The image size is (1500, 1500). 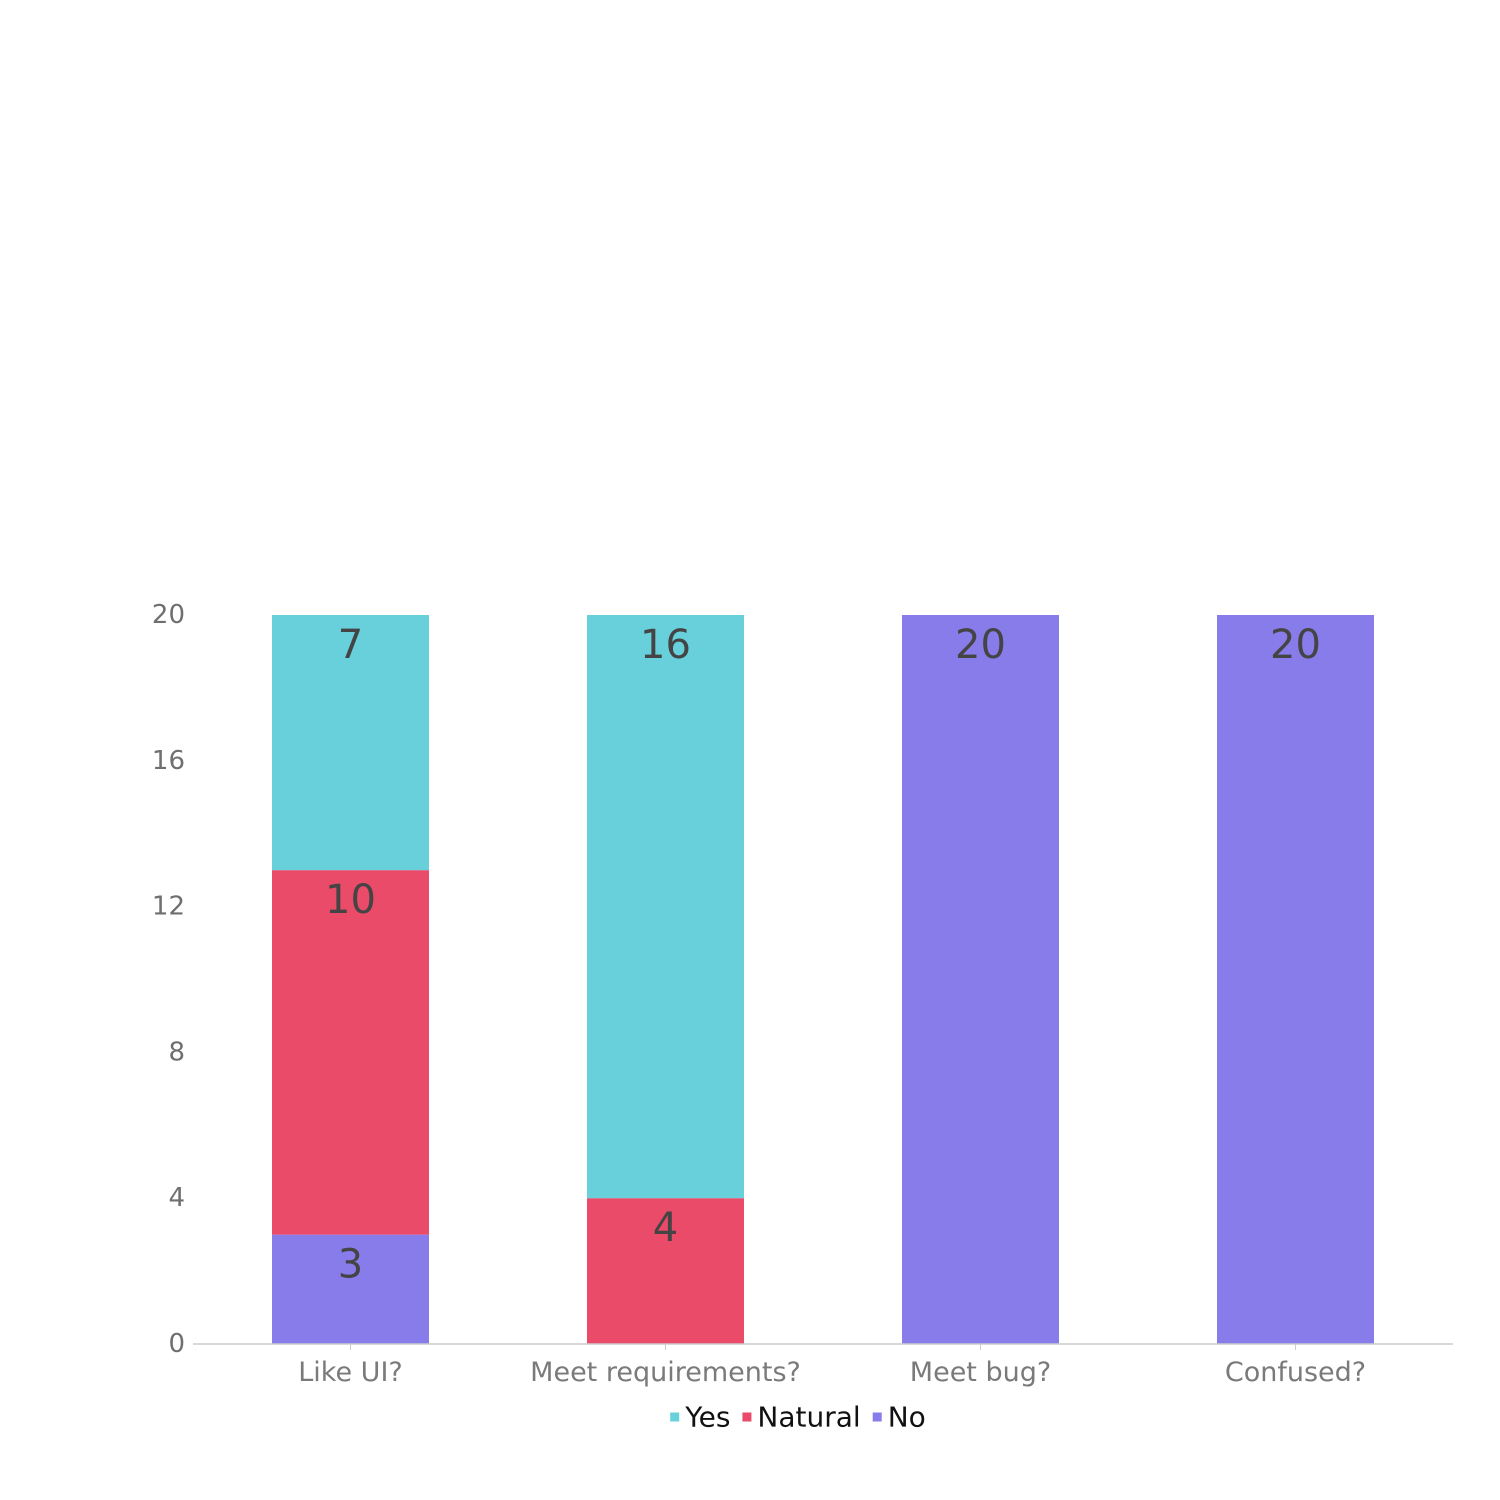 I want to click on x-tick-label-like-ui: Like UI?, so click(x=350, y=1372).